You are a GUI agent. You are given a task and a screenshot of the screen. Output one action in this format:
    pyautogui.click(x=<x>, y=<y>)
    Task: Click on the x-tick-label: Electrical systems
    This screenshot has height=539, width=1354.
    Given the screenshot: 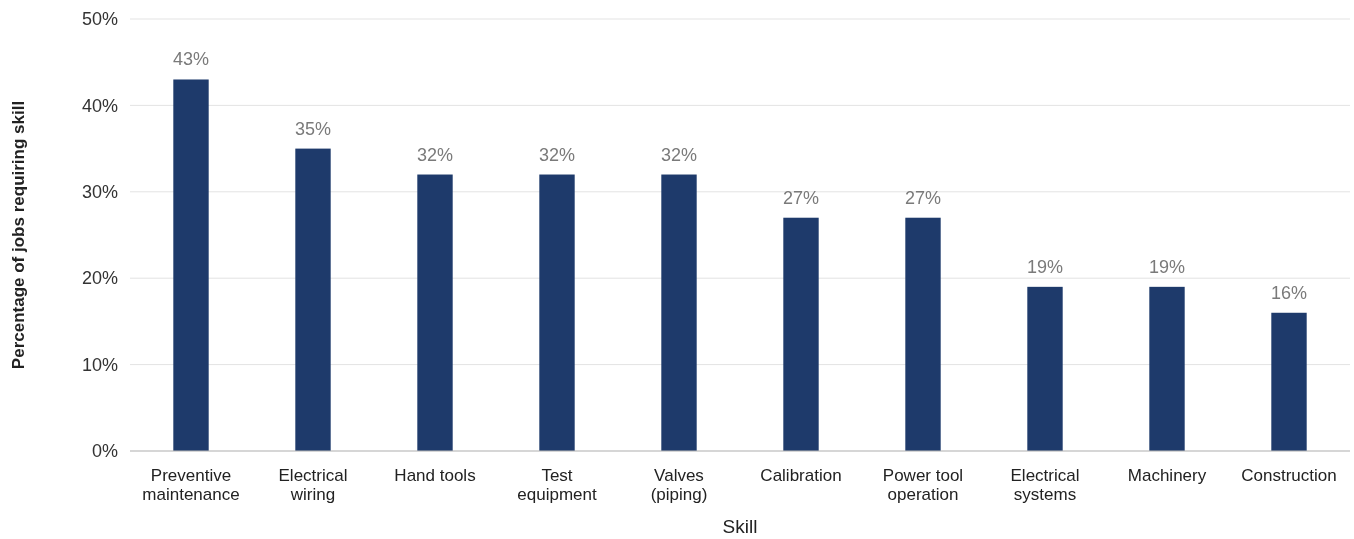 What is the action you would take?
    pyautogui.click(x=1045, y=485)
    